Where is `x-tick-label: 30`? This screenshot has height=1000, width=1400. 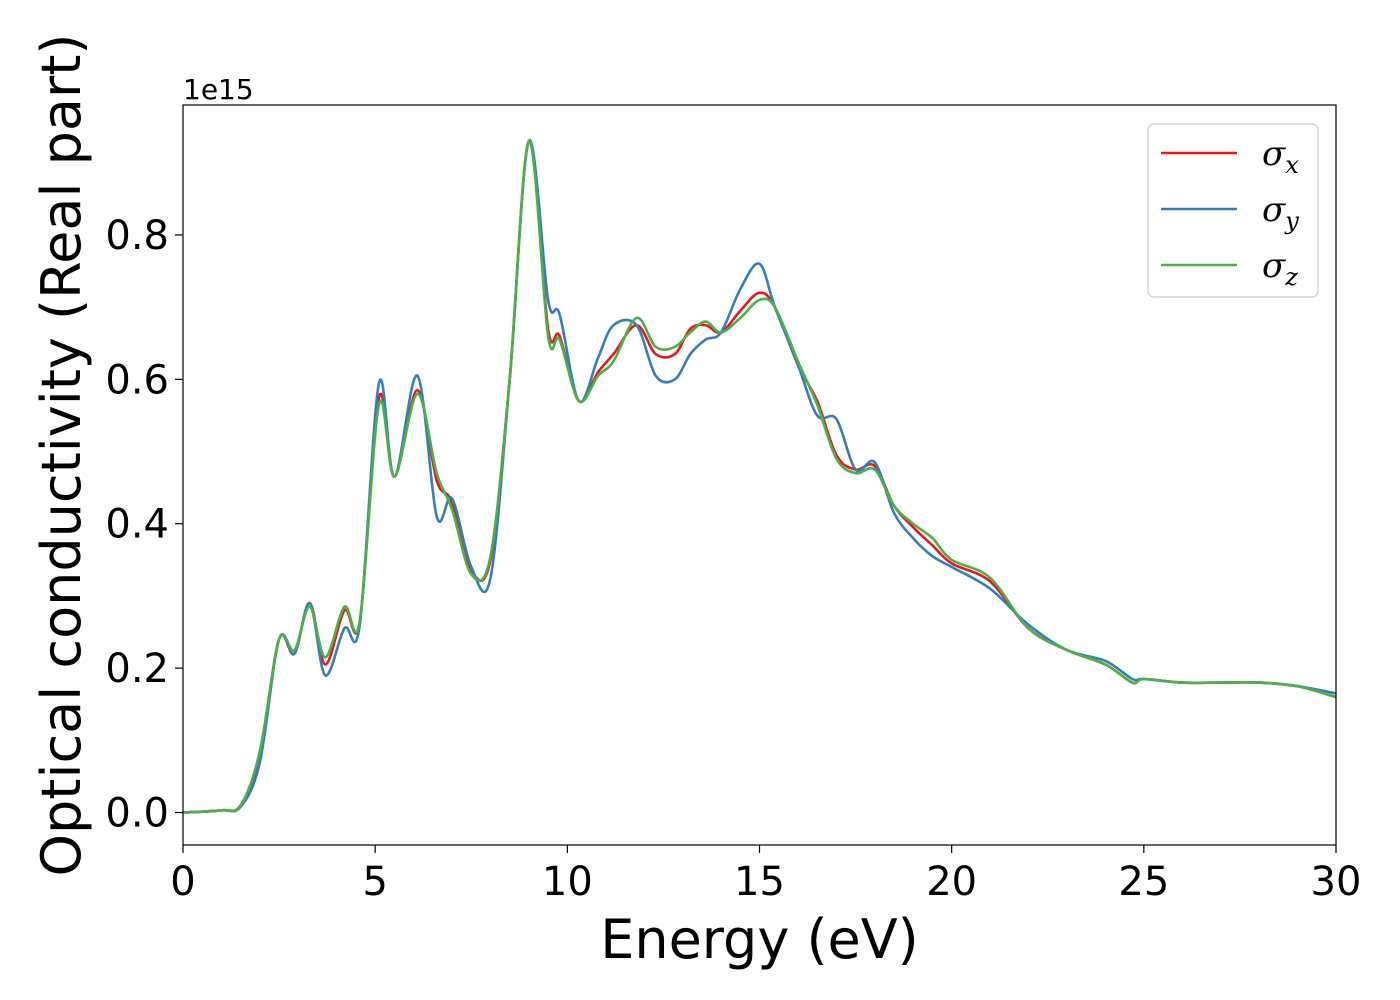 x-tick-label: 30 is located at coordinates (1336, 882).